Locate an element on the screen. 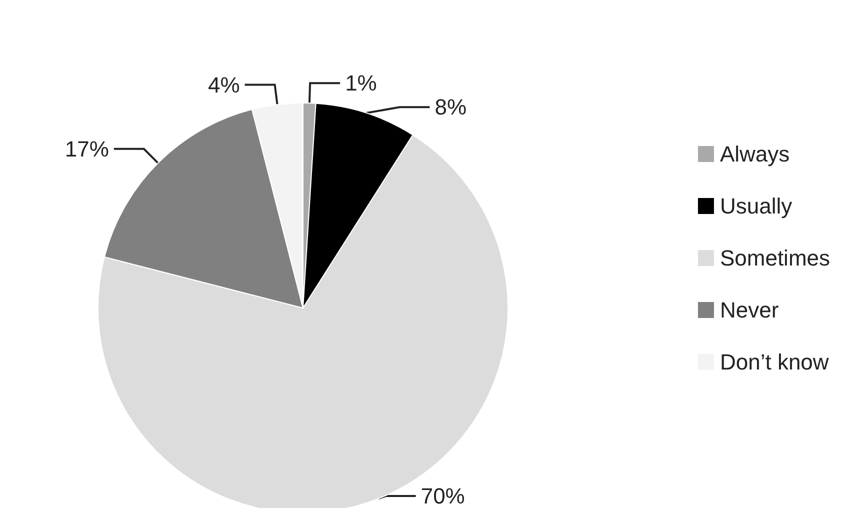 The image size is (853, 516). legend-label: Sometimes is located at coordinates (775, 258).